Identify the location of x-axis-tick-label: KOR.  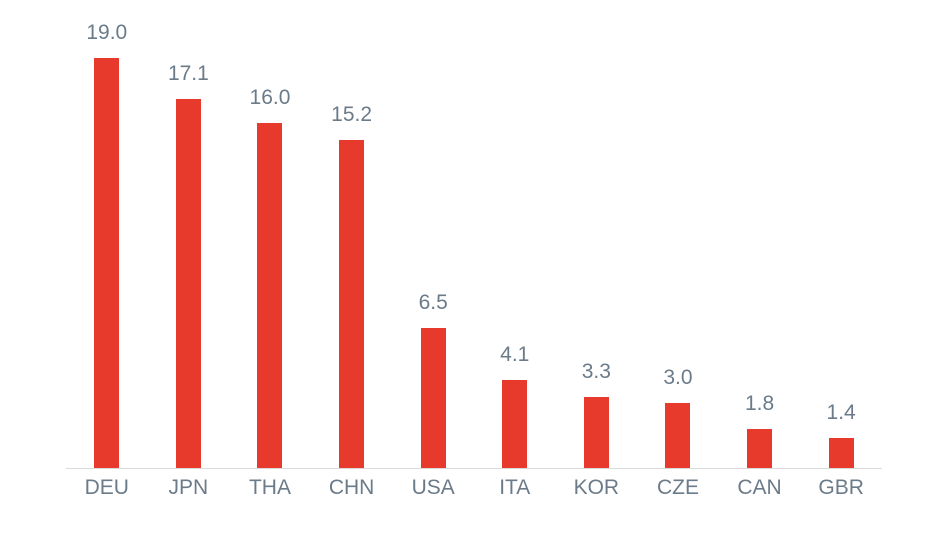
(596, 487).